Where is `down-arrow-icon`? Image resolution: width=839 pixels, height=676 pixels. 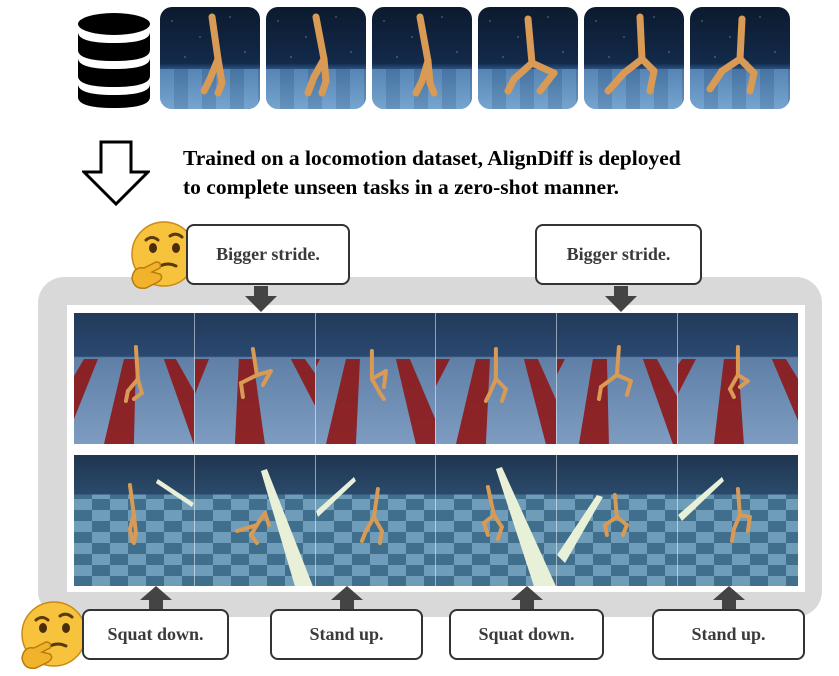
down-arrow-icon is located at coordinates (116, 173).